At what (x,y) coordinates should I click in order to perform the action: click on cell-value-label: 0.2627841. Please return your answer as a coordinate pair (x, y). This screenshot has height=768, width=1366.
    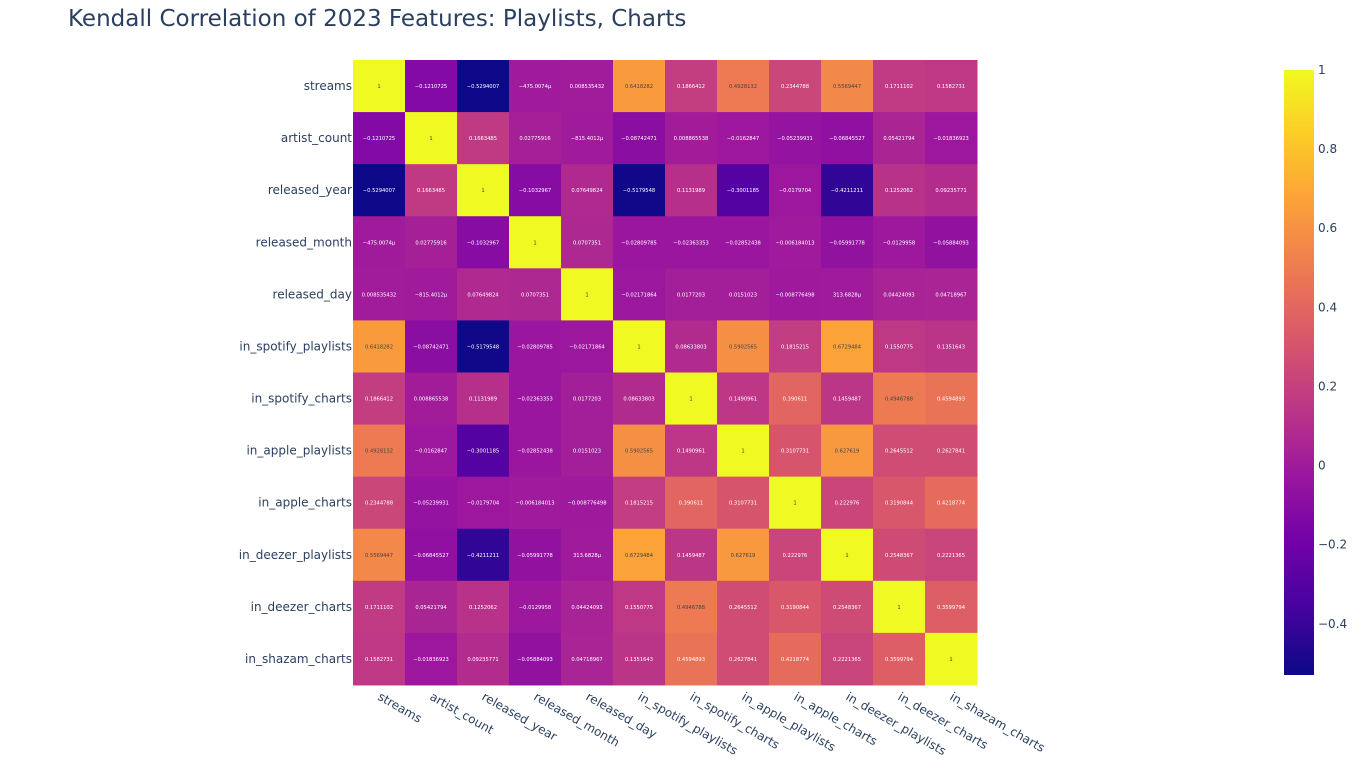
    Looking at the image, I should click on (951, 452).